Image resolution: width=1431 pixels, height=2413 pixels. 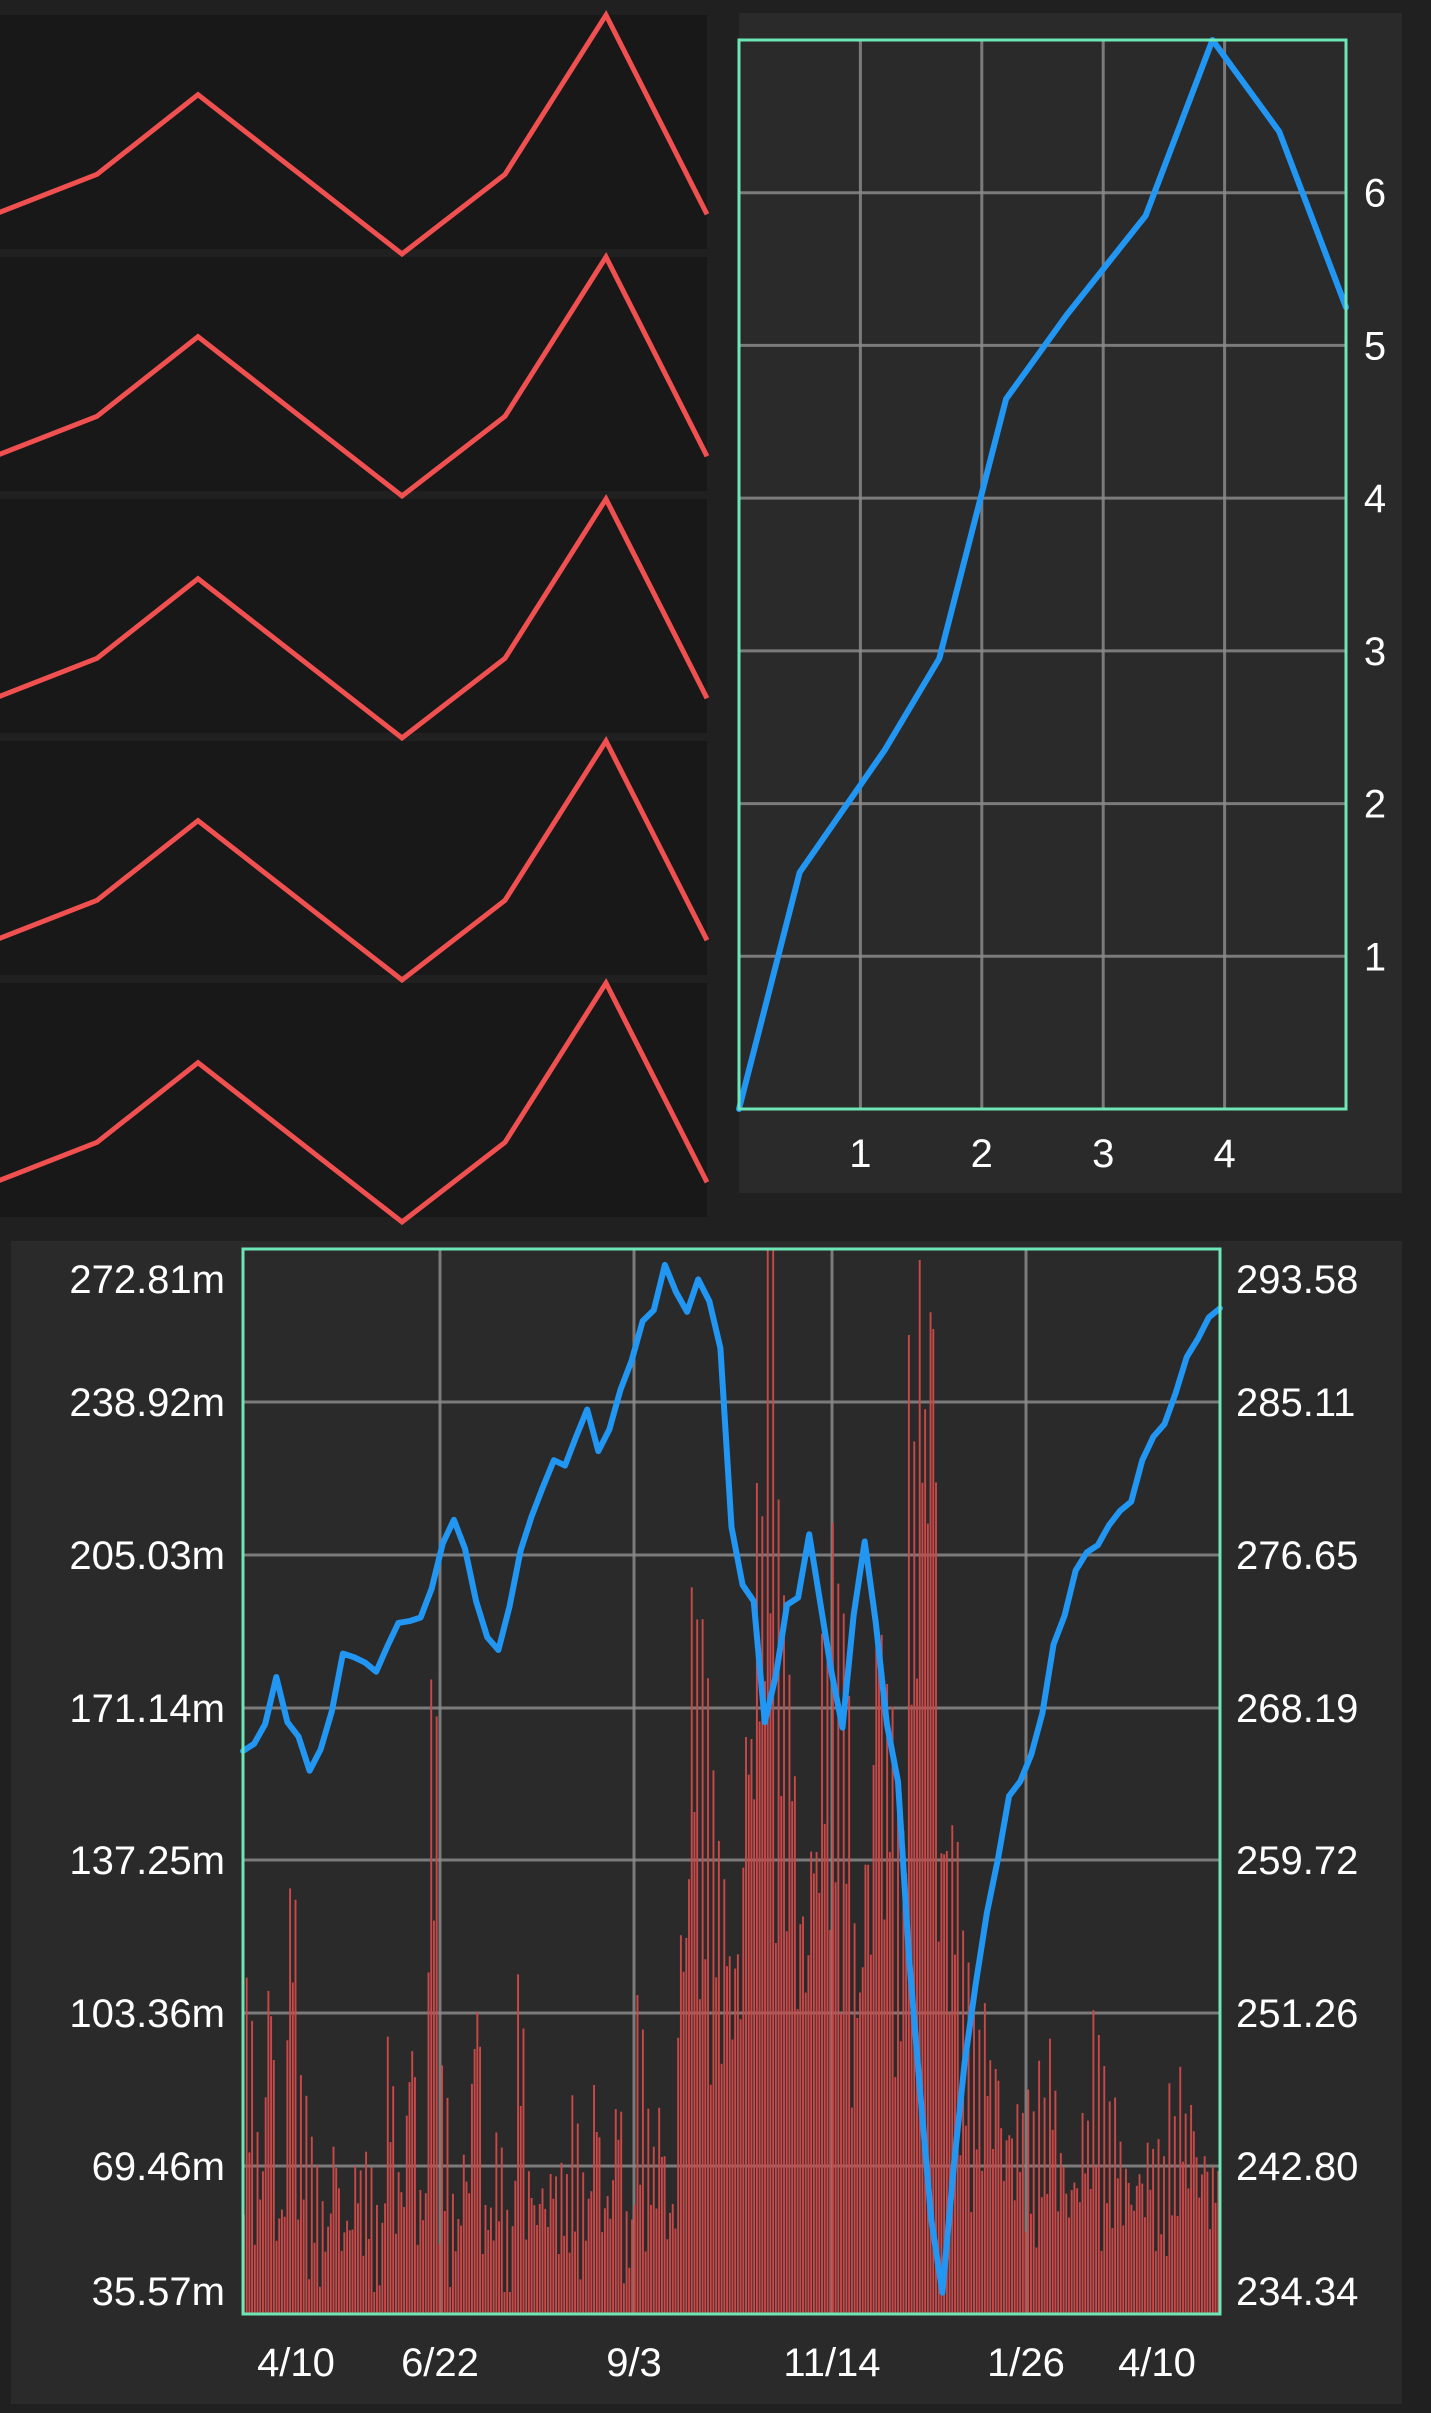 I want to click on line-chart-y-tick-label: 2, so click(x=1375, y=805).